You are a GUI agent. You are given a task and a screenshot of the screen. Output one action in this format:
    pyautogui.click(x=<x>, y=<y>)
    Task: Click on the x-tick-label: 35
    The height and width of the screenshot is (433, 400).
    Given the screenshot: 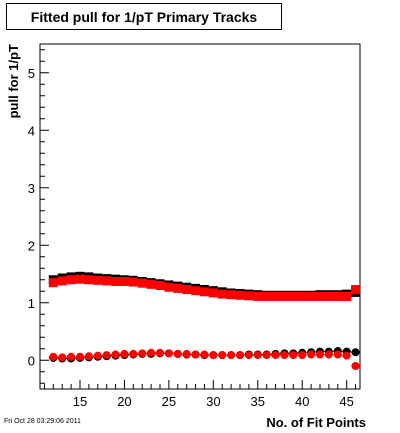 What is the action you would take?
    pyautogui.click(x=258, y=401)
    